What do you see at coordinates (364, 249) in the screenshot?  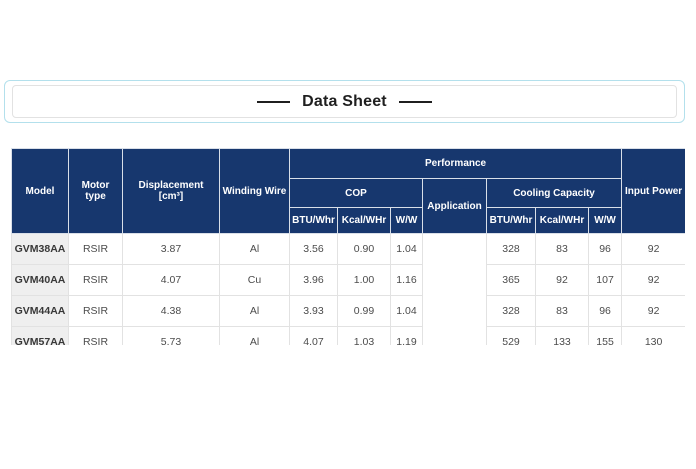 I see `cell-cop-kcal: 0.90` at bounding box center [364, 249].